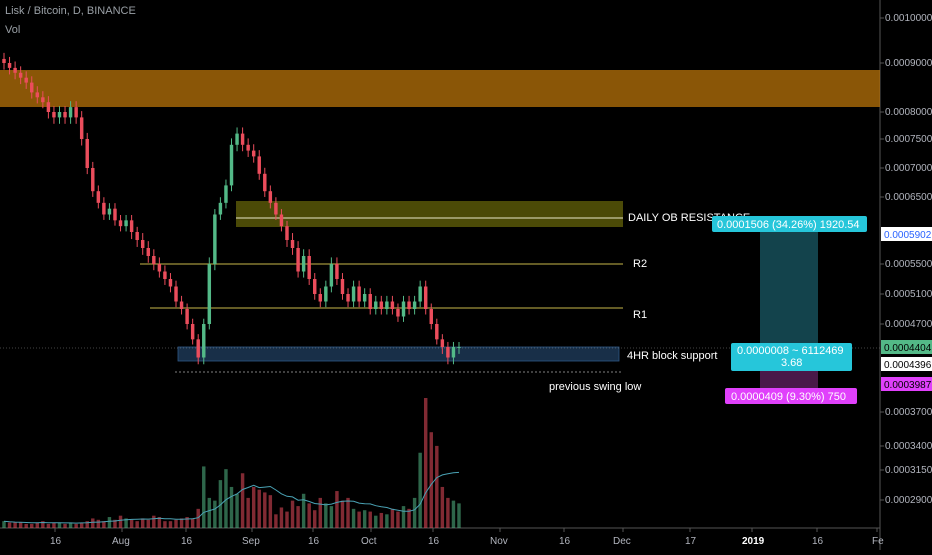 Image resolution: width=932 pixels, height=555 pixels. Describe the element at coordinates (908, 264) in the screenshot. I see `price-tick-label: 0.0005500` at that location.